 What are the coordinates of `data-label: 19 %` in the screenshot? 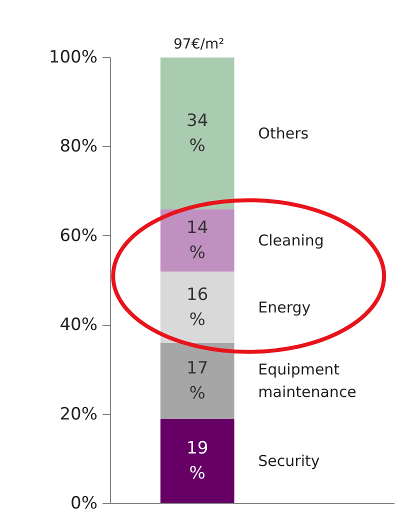 It's located at (197, 461).